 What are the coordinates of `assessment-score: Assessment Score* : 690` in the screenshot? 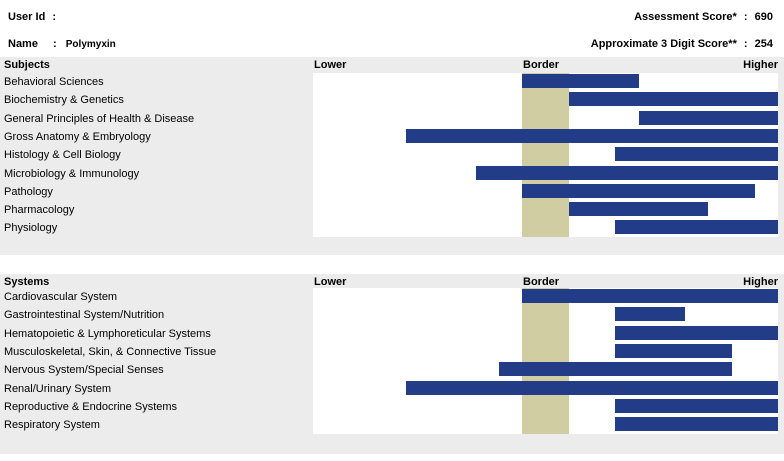 It's located at (703, 17).